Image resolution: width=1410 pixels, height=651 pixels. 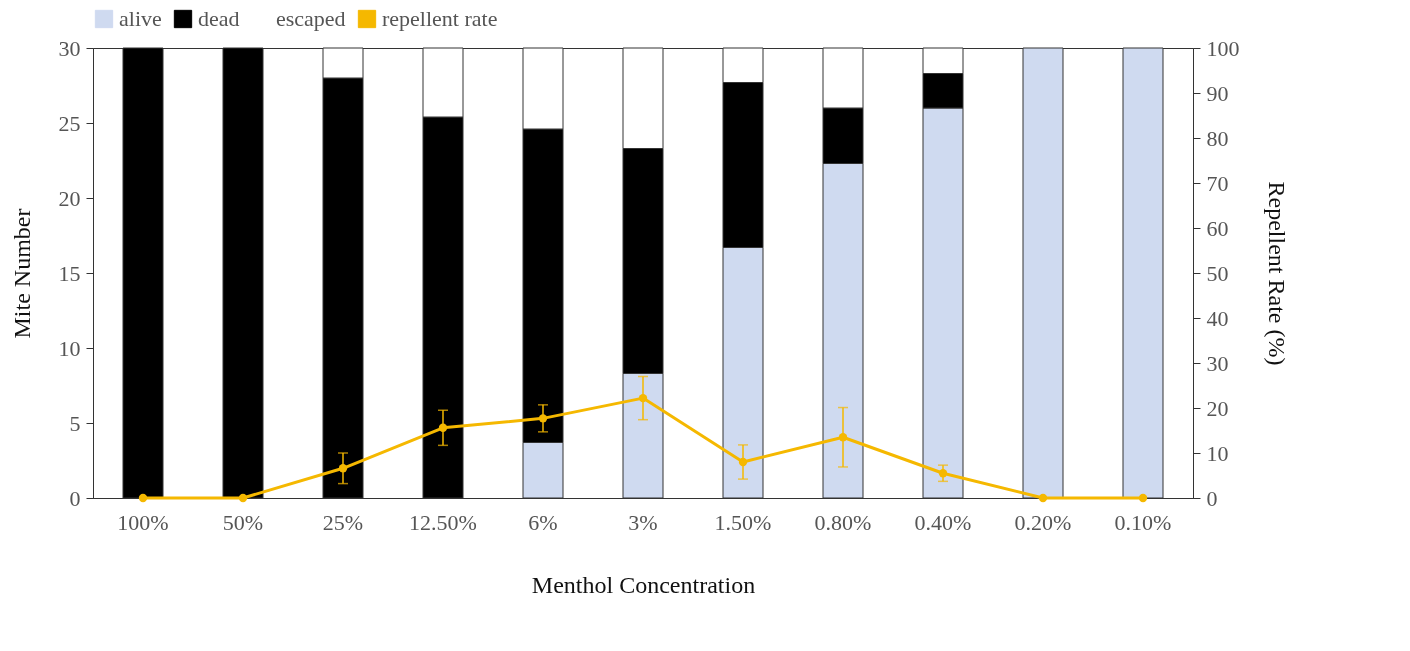 I want to click on y-tick-label: 10, so click(x=69, y=348).